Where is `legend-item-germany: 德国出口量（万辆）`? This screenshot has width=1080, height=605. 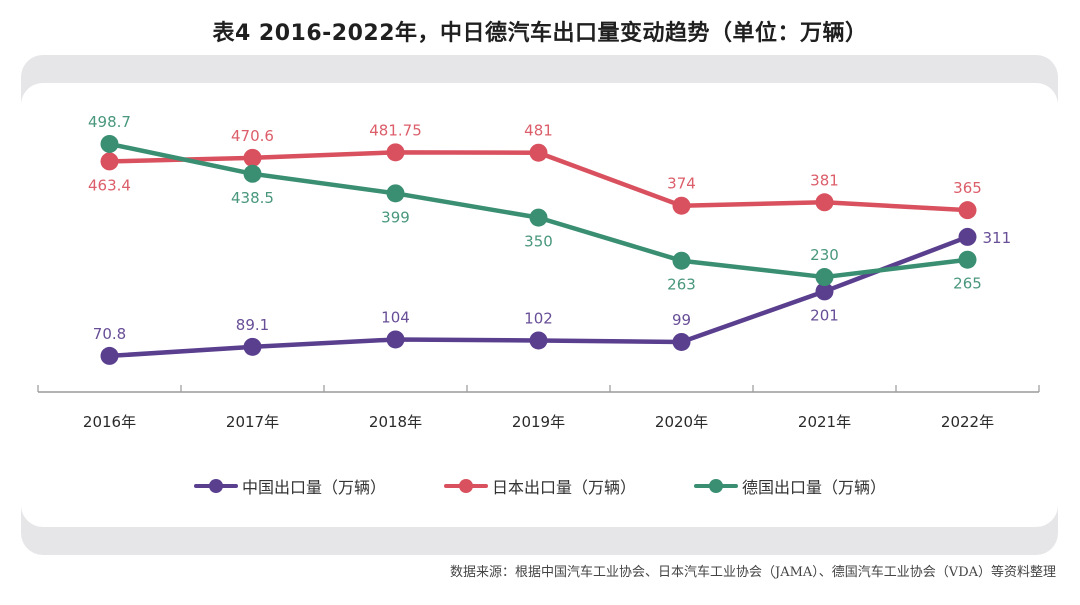
legend-item-germany: 德国出口量（万辆） is located at coordinates (790, 486).